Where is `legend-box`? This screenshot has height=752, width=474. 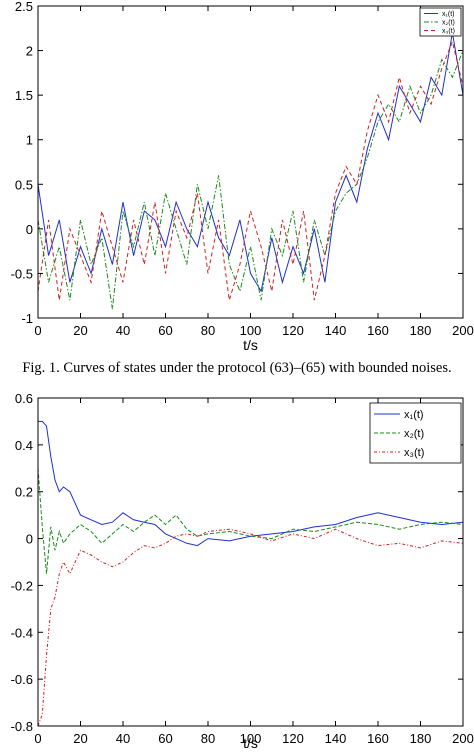
legend-box is located at coordinates (415, 433).